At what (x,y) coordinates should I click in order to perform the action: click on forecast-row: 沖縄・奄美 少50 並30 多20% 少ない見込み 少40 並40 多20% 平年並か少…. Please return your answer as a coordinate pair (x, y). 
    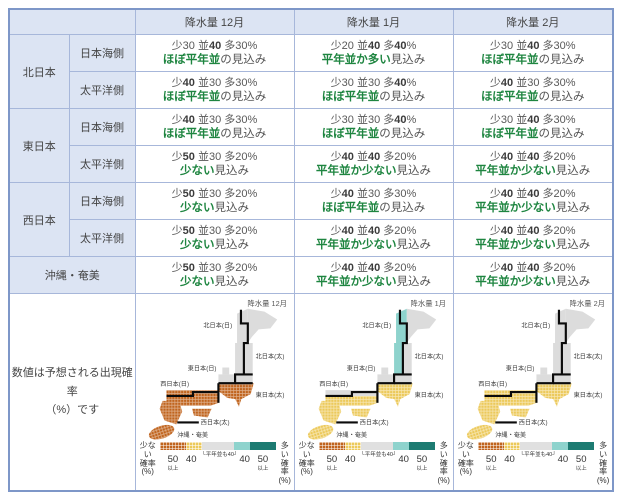
    Looking at the image, I should click on (311, 275).